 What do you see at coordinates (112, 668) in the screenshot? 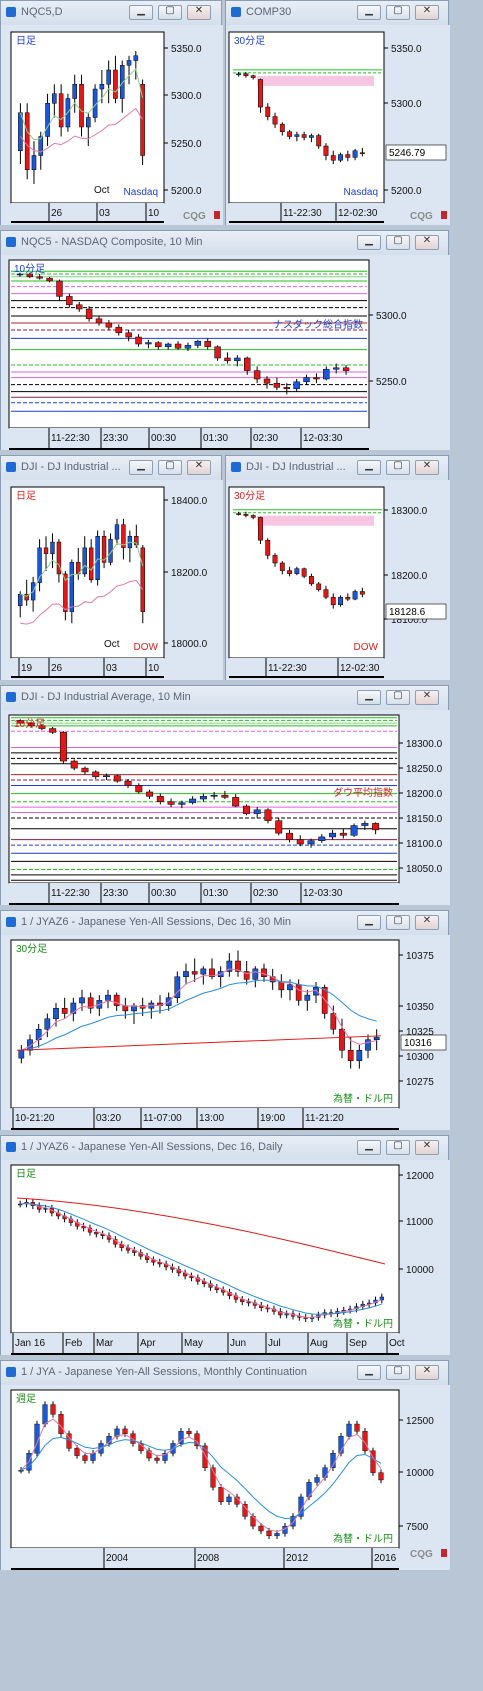
I see `x-tick-label: 03` at bounding box center [112, 668].